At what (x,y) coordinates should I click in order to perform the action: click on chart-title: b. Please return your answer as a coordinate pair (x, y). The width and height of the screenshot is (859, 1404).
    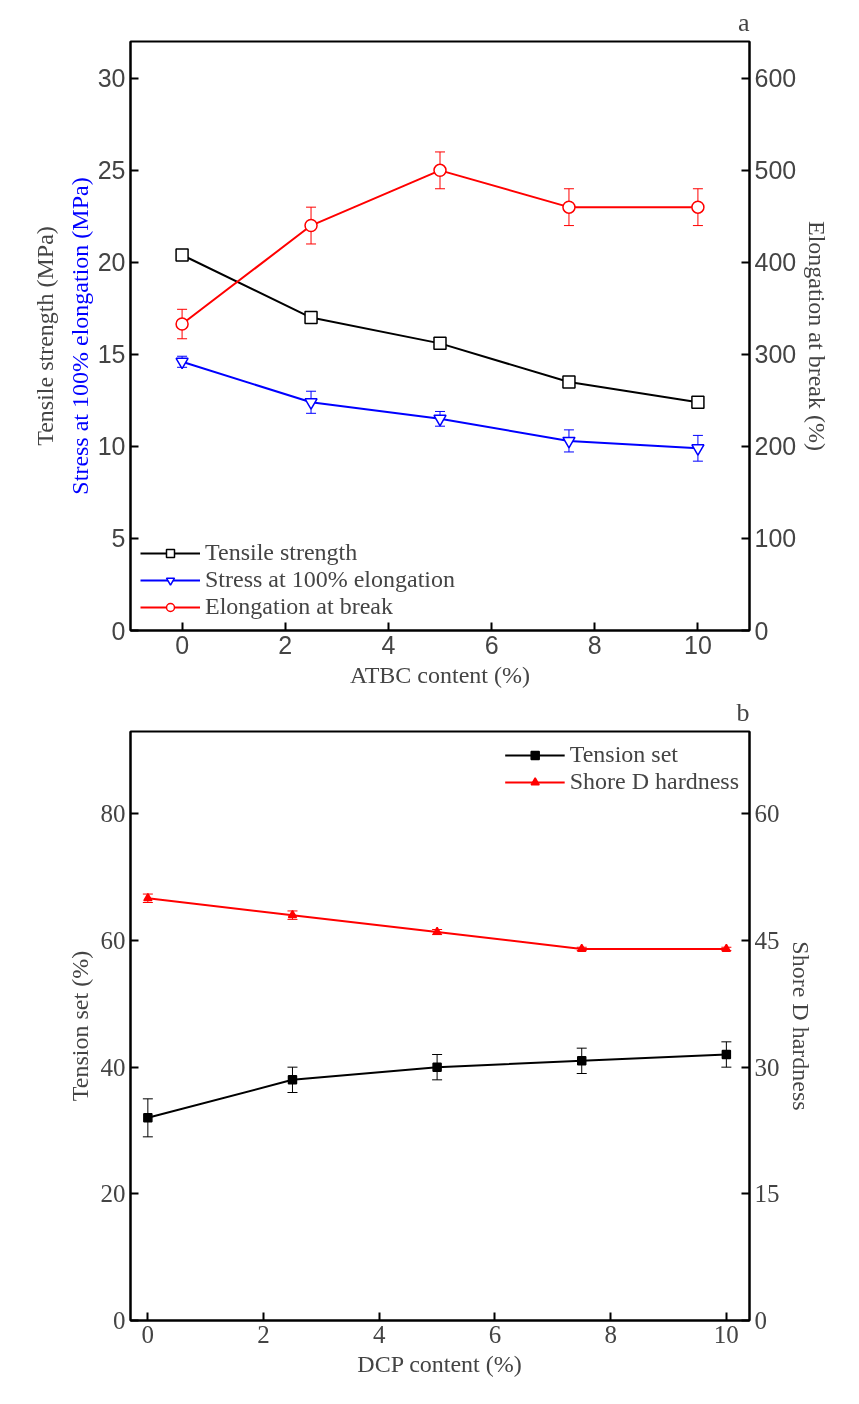
    Looking at the image, I should click on (743, 712).